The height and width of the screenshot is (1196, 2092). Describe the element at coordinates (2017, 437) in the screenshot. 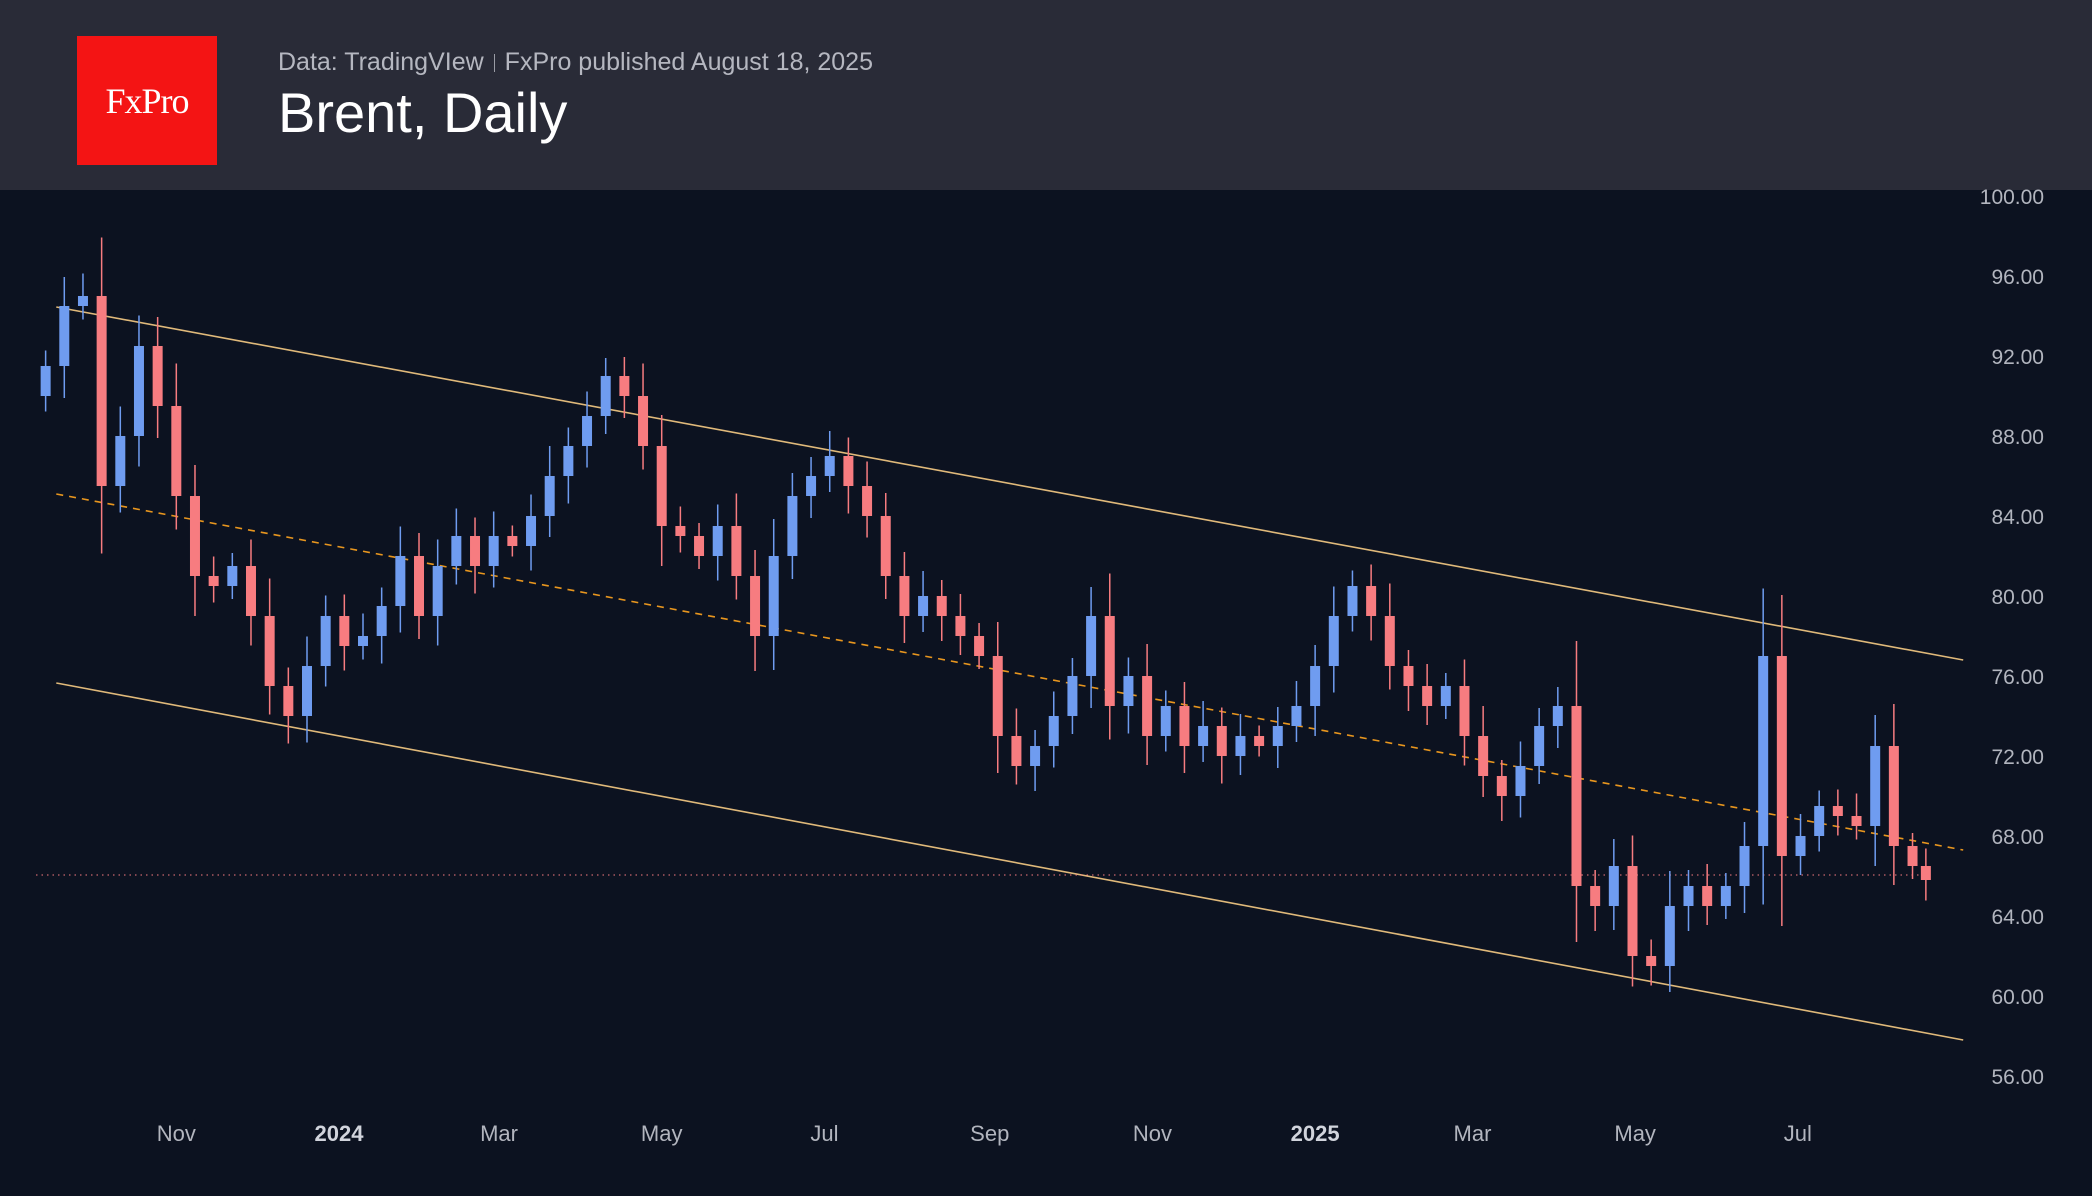

I see `price-tick-label: 88.00` at that location.